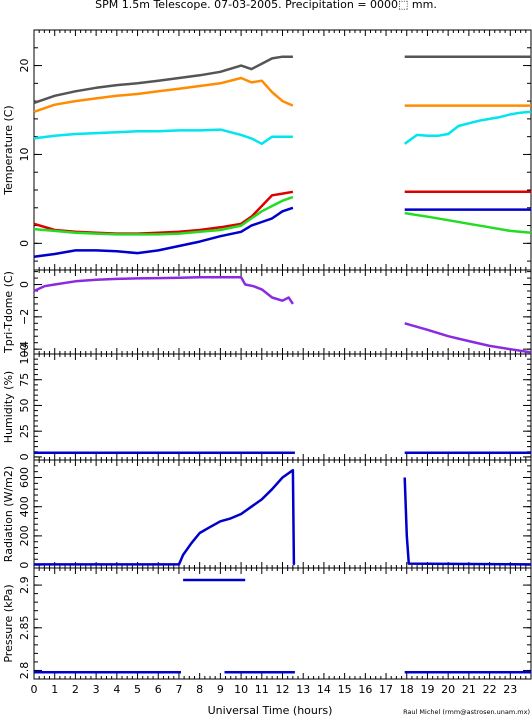  Describe the element at coordinates (178, 689) in the screenshot. I see `x-tick-label: 7` at that location.